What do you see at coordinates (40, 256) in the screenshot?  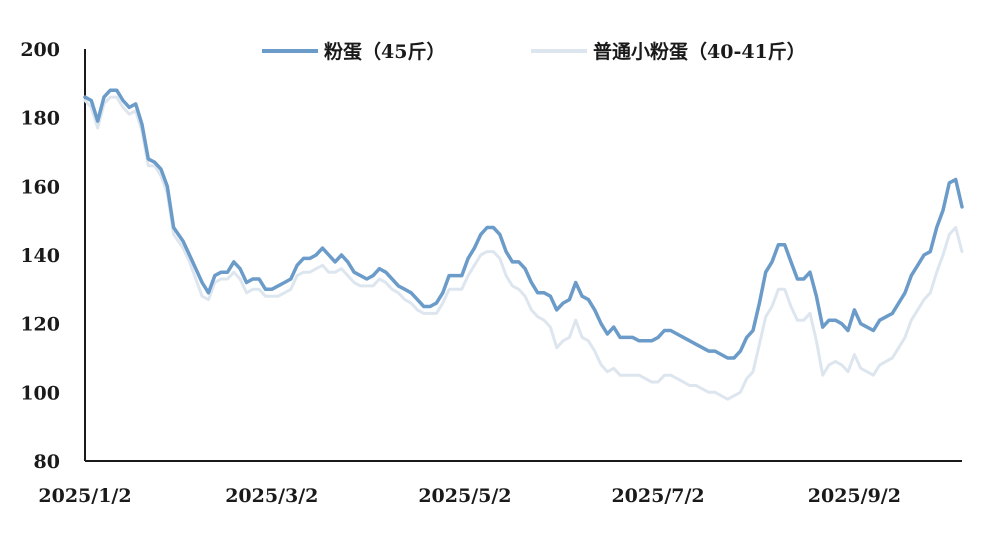 I see `y-tick-label: 140` at bounding box center [40, 256].